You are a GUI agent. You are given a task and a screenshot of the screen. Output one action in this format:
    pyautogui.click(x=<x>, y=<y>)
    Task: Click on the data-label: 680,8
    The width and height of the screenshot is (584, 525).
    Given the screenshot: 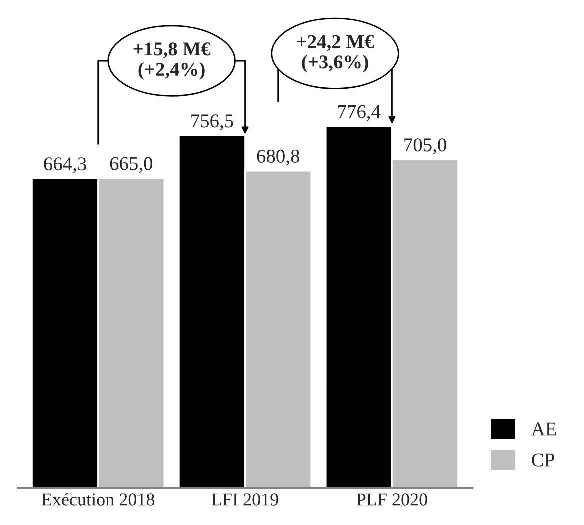 What is the action you would take?
    pyautogui.click(x=278, y=158)
    